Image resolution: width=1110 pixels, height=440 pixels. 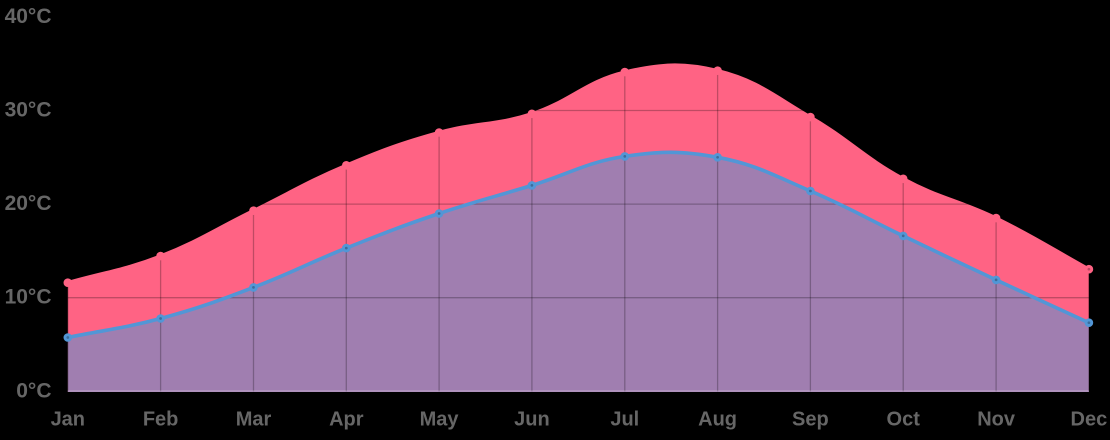 What do you see at coordinates (161, 420) in the screenshot?
I see `svg-text: Feb` at bounding box center [161, 420].